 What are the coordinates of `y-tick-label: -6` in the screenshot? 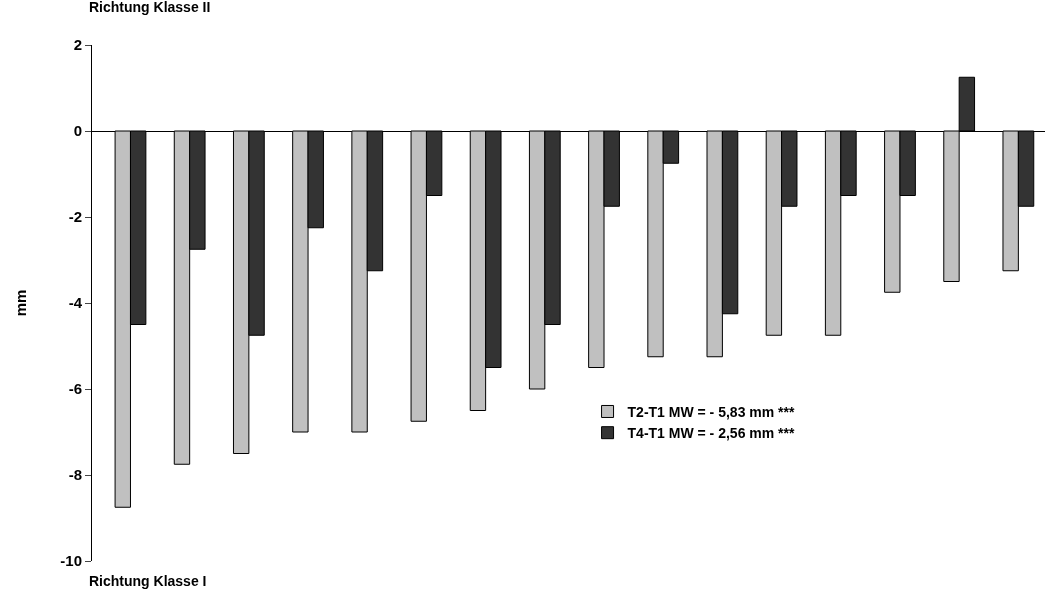 It's located at (75, 389).